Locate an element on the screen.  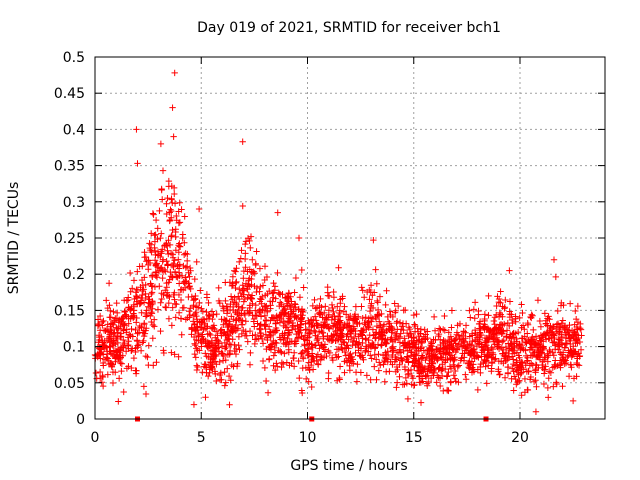
y-tick-label: 0.1 is located at coordinates (74, 348).